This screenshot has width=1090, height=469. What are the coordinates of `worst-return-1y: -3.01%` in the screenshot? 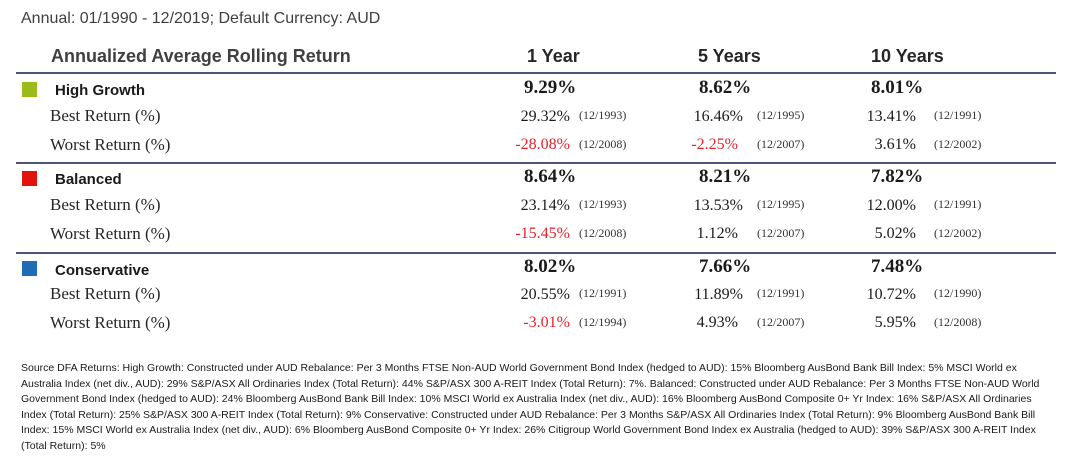 It's located at (546, 322).